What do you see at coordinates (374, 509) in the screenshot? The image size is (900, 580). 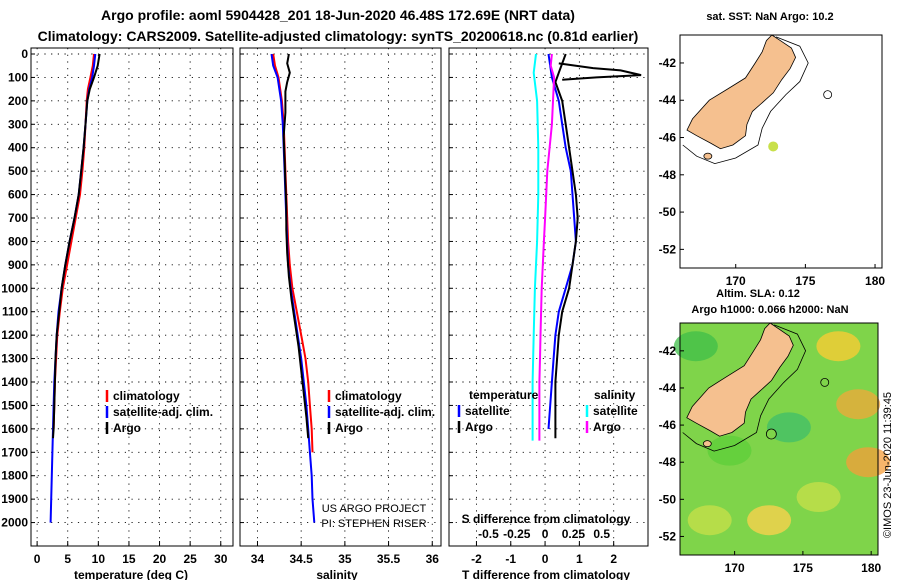 I see `project-credit: US ARGO PROJECT` at bounding box center [374, 509].